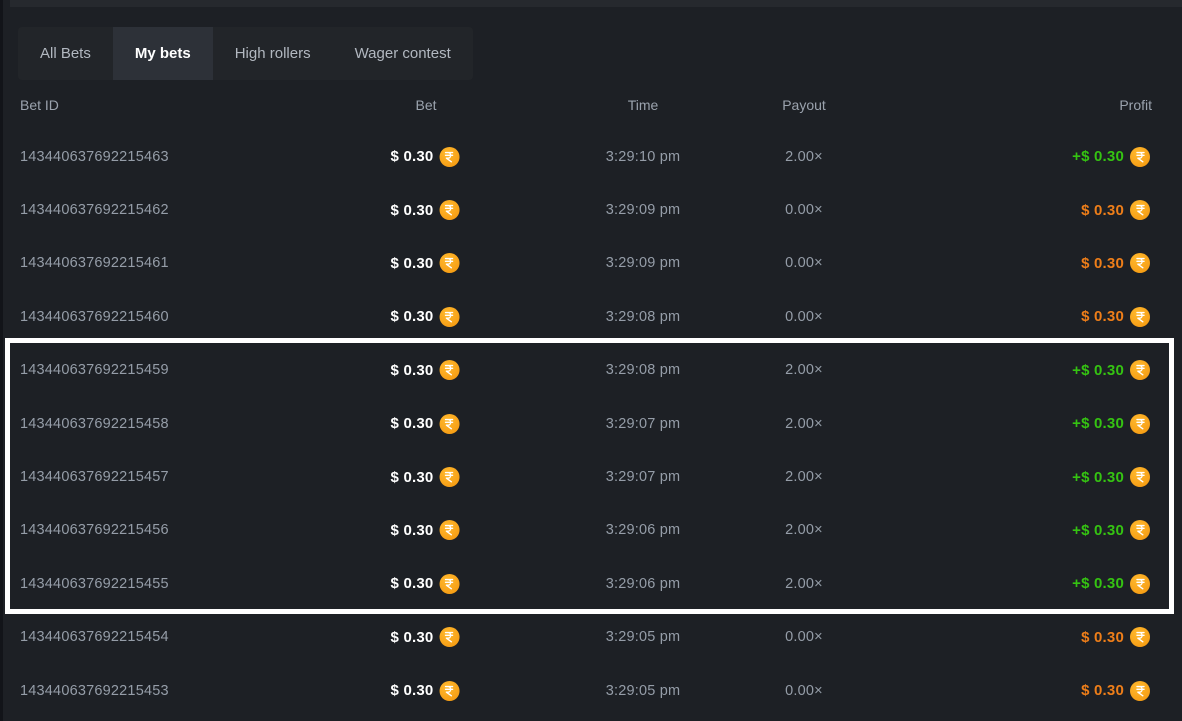 Image resolution: width=1182 pixels, height=721 pixels. I want to click on bet-id: 143440637692215454, so click(94, 637).